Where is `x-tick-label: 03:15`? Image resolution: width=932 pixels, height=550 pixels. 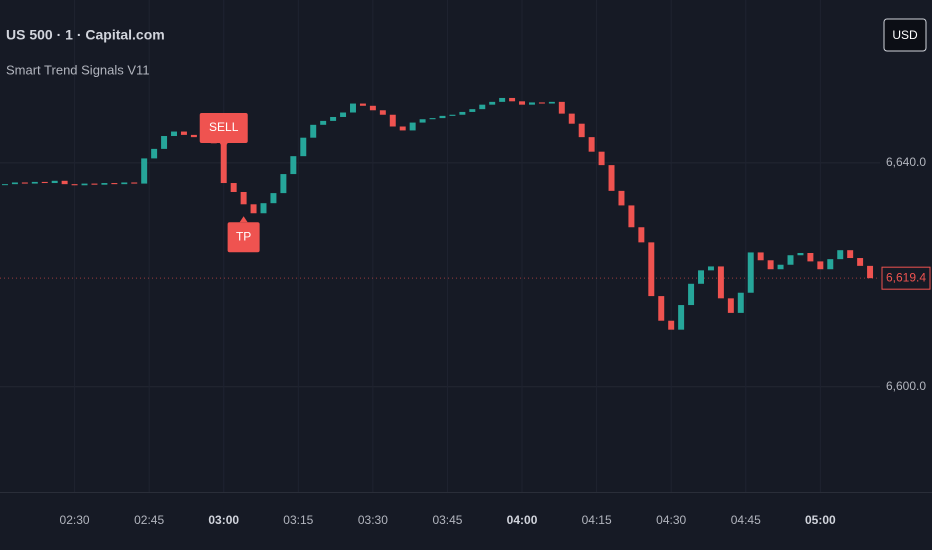
x-tick-label: 03:15 is located at coordinates (298, 520).